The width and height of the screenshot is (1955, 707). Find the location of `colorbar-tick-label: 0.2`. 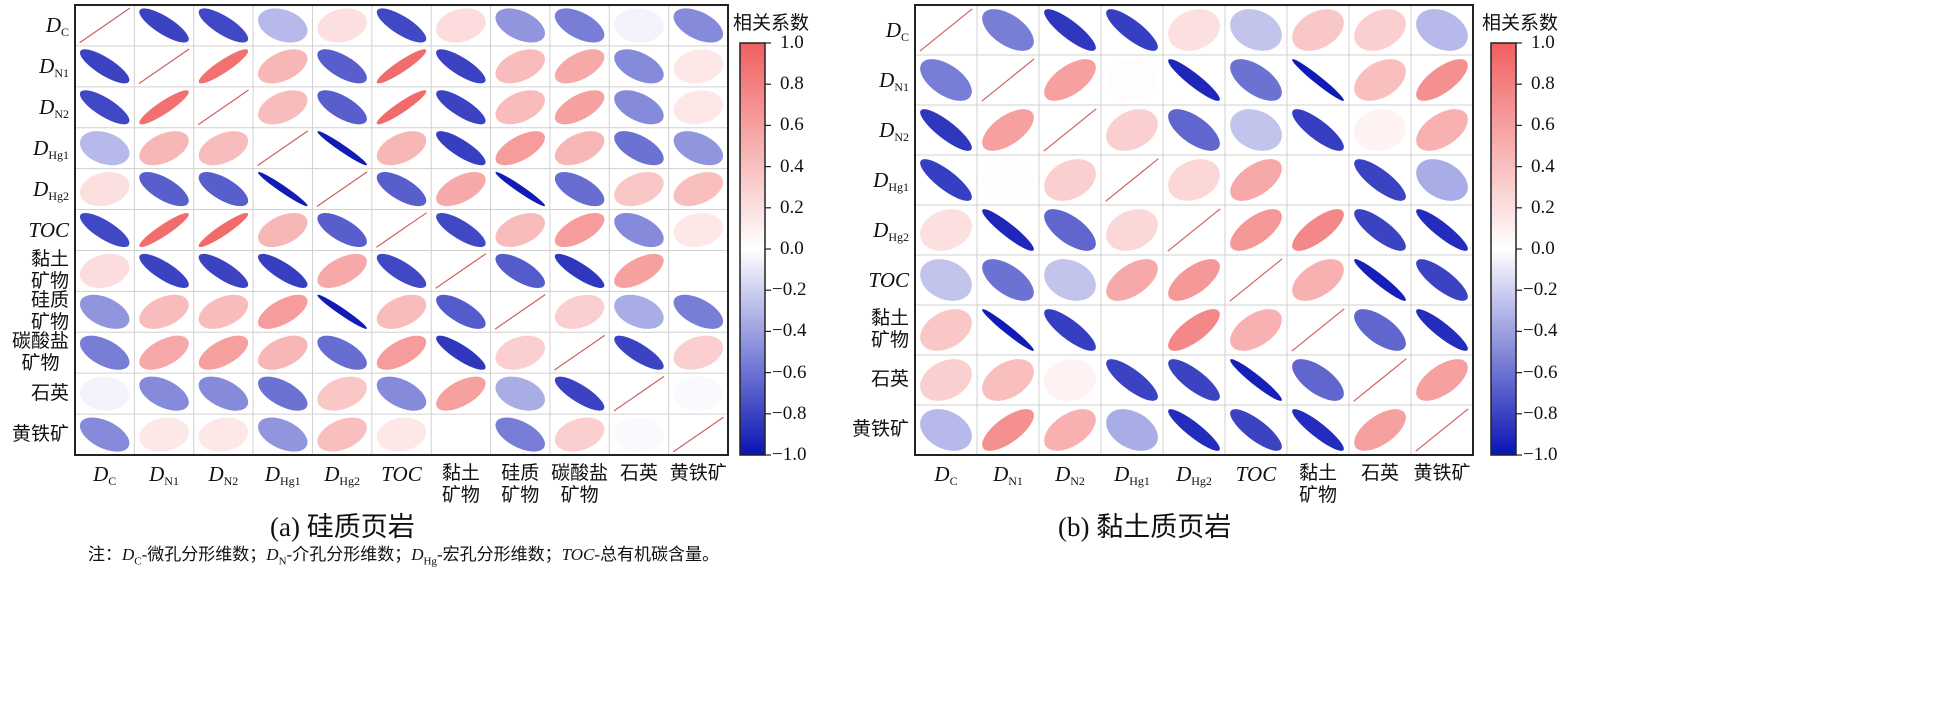

colorbar-tick-label: 0.2 is located at coordinates (1543, 207).